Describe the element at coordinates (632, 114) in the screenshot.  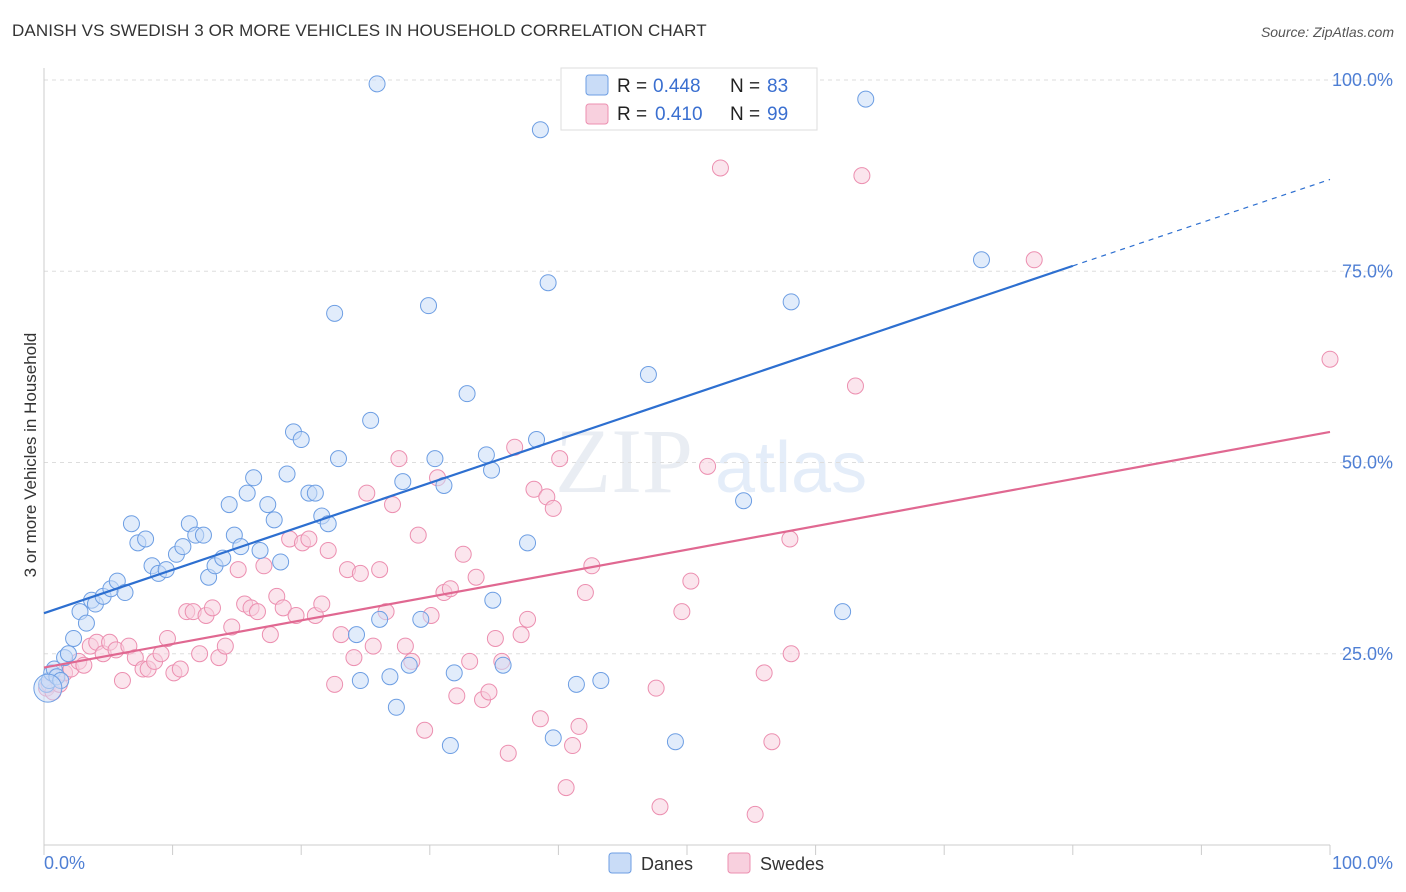
I see `legend-r-label-swedes: R =` at that location.